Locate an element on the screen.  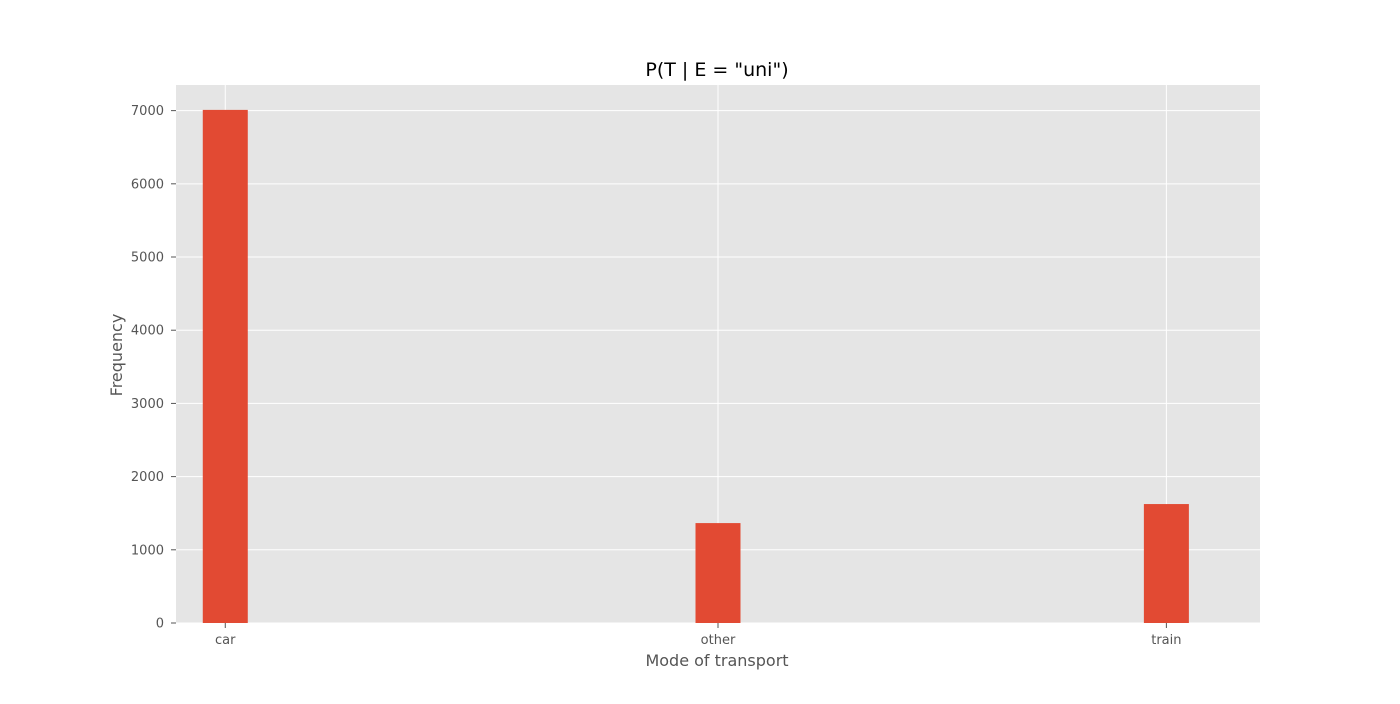
y-tick-label: 7000 is located at coordinates (147, 111).